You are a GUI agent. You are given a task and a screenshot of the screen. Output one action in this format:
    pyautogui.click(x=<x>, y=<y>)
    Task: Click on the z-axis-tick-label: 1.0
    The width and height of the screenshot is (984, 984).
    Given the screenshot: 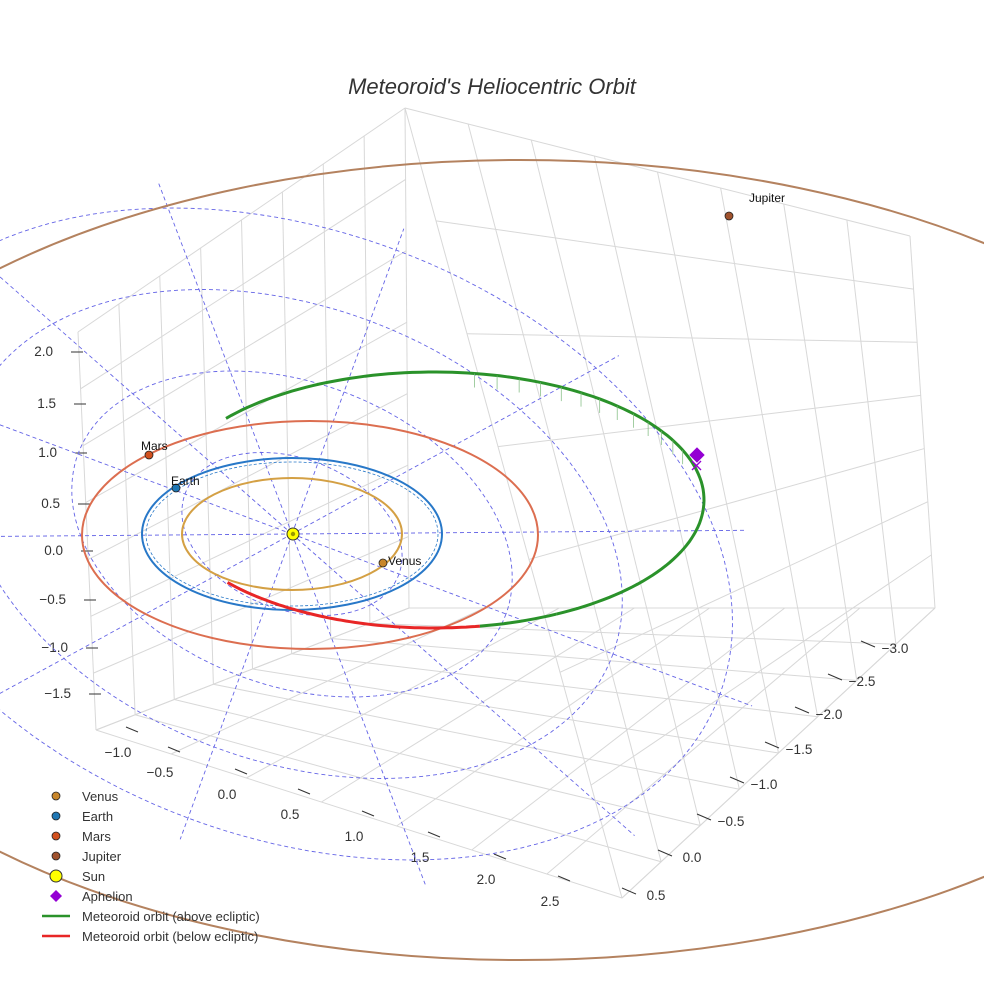 What is the action you would take?
    pyautogui.click(x=47, y=452)
    